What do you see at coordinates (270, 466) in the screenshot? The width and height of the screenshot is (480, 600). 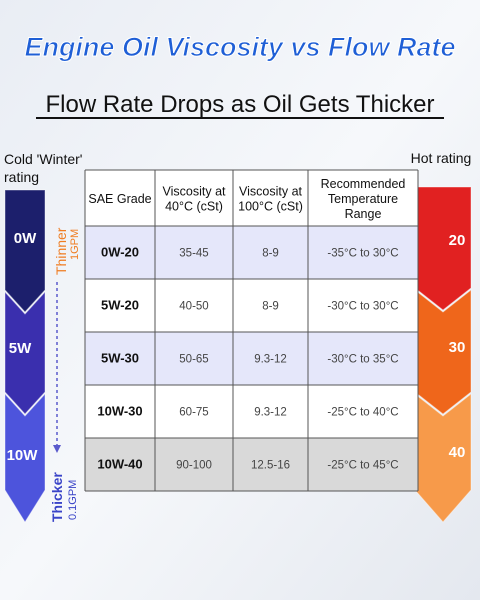 I see `table-cell: 12.5-16` at bounding box center [270, 466].